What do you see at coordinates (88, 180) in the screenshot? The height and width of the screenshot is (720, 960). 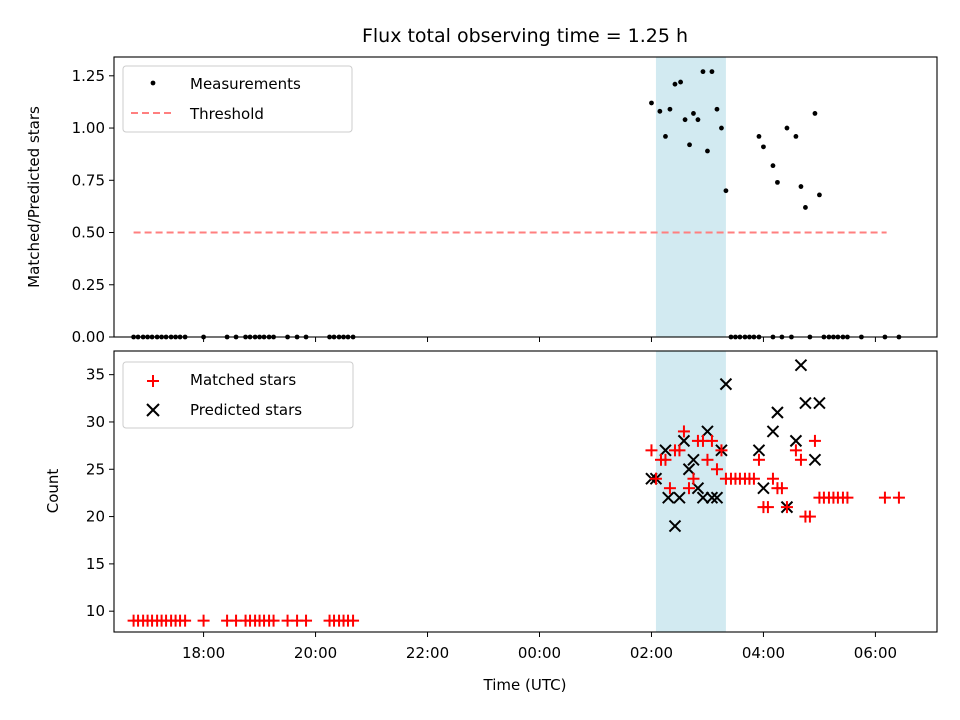 I see `top-y-tick-label: 0.75` at bounding box center [88, 180].